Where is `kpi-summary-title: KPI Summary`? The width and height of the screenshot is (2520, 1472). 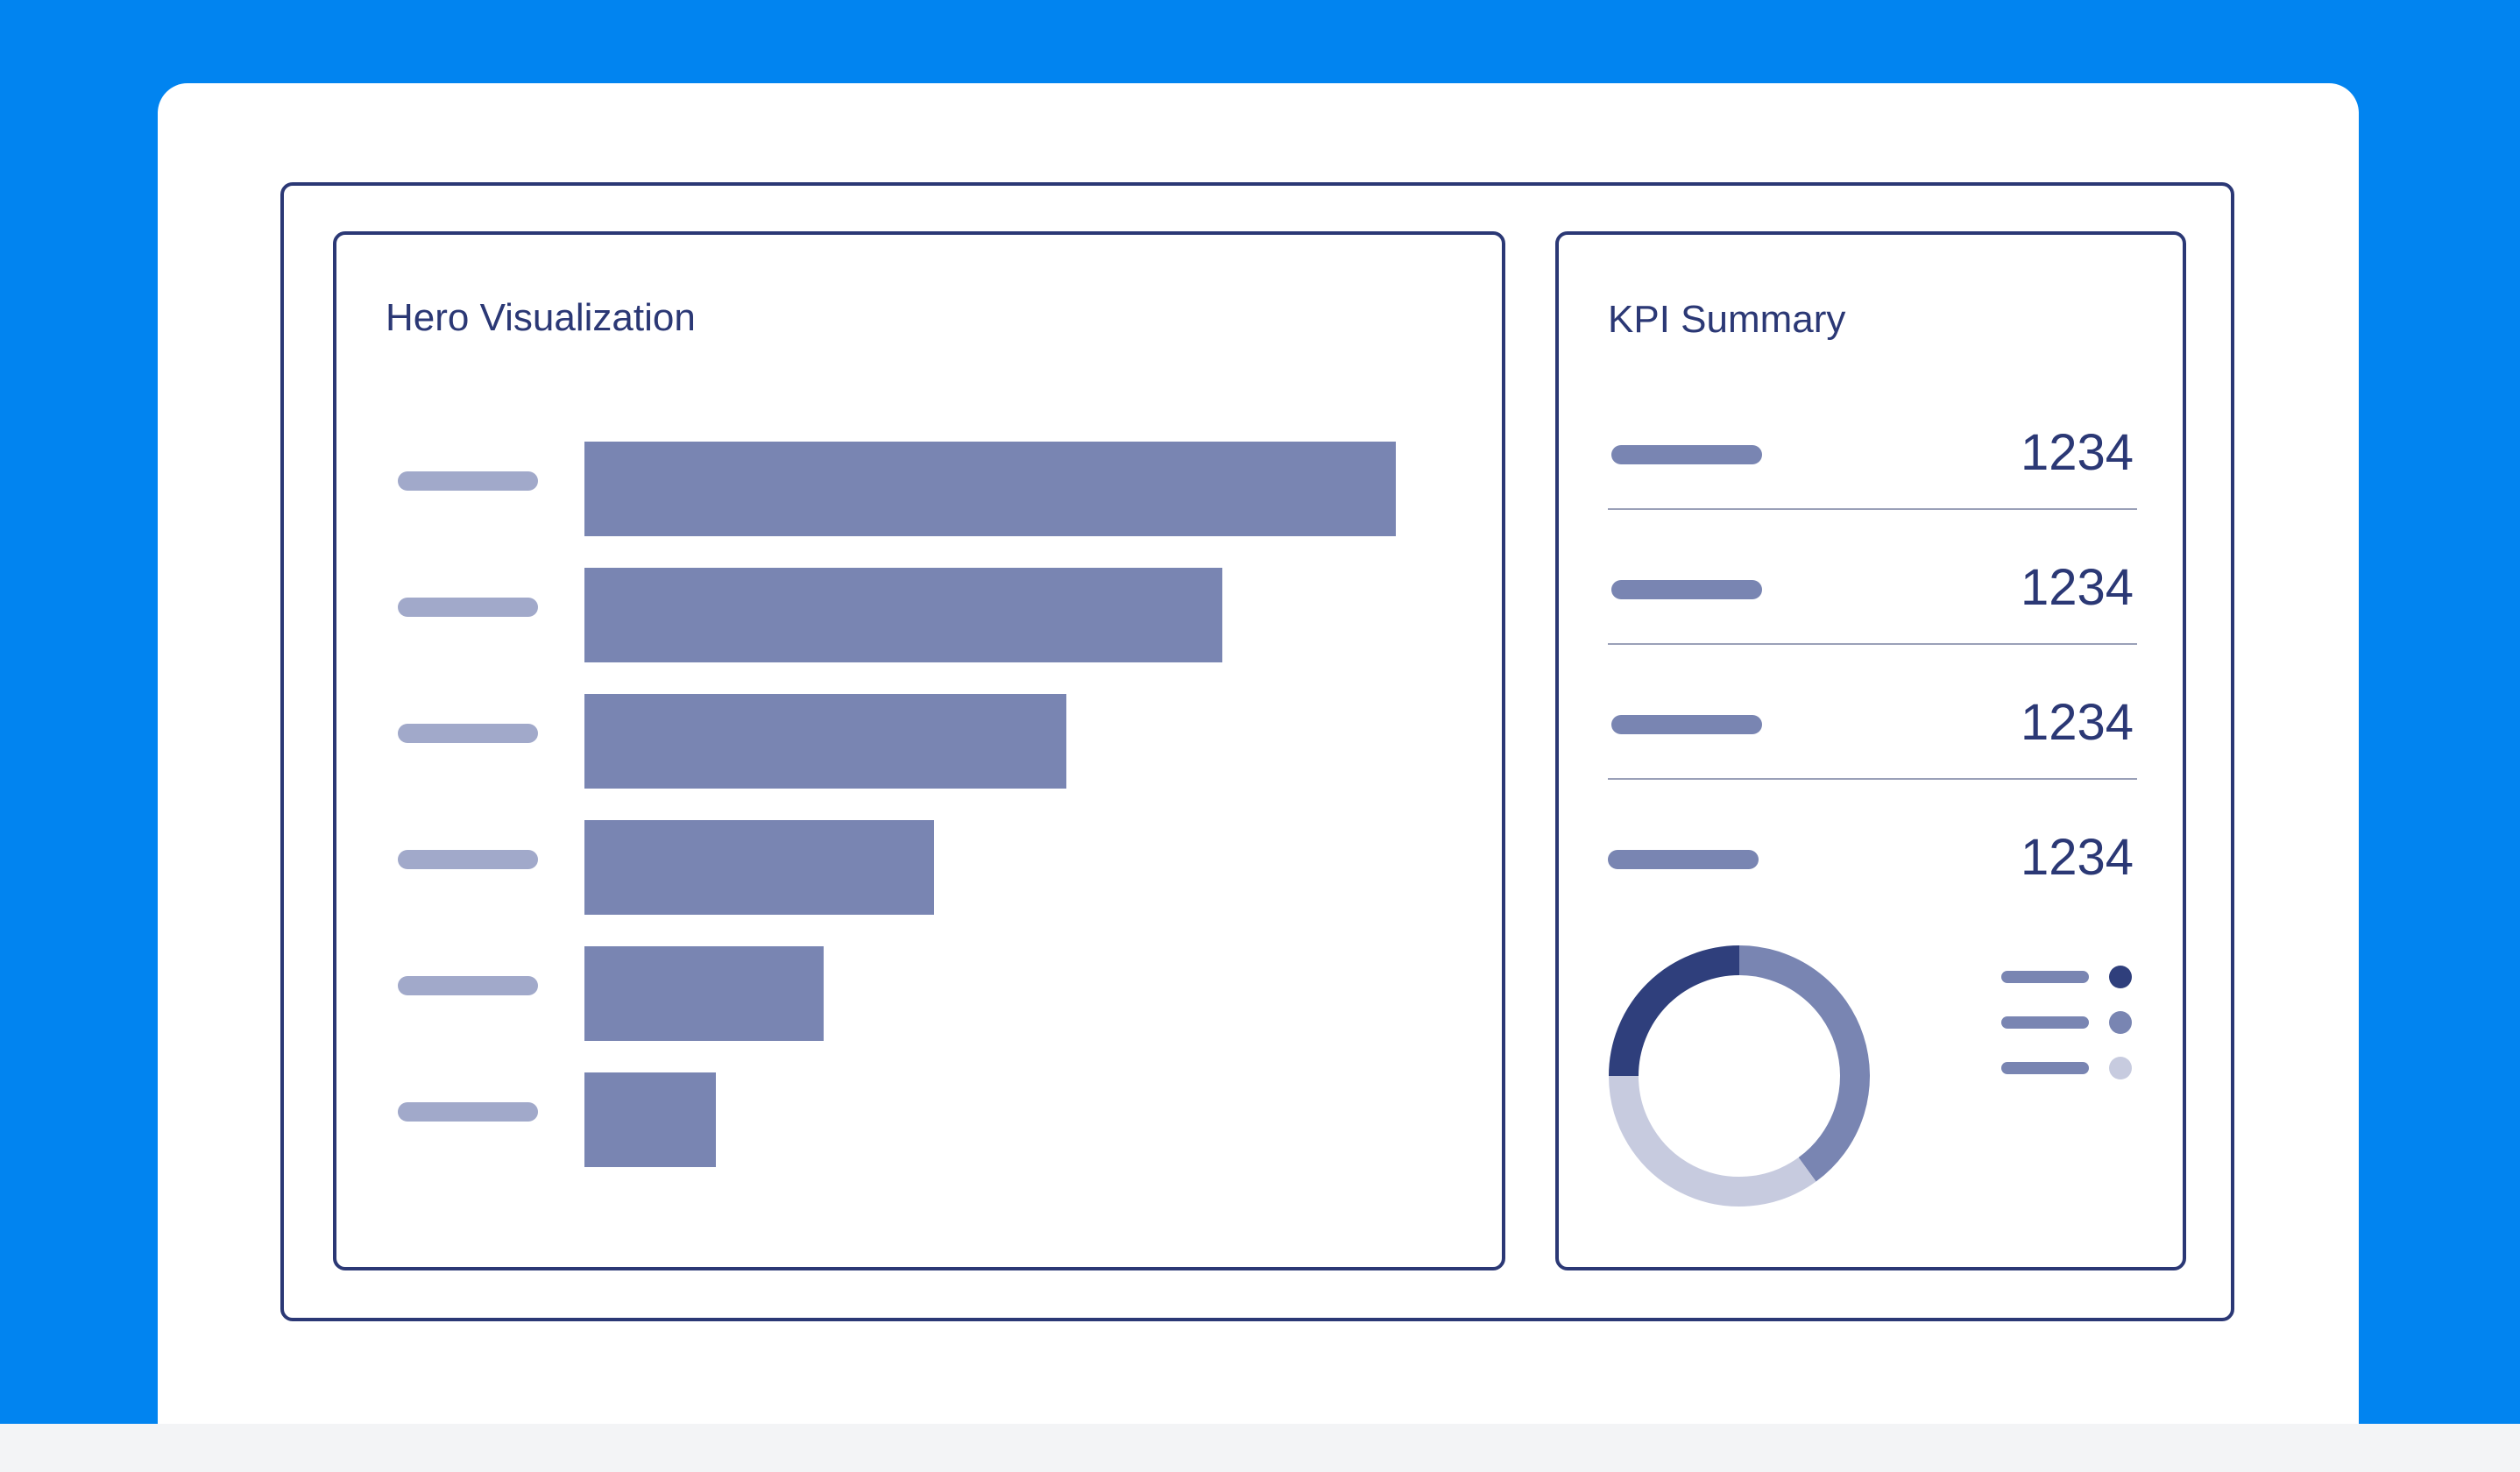 kpi-summary-title: KPI Summary is located at coordinates (1727, 319).